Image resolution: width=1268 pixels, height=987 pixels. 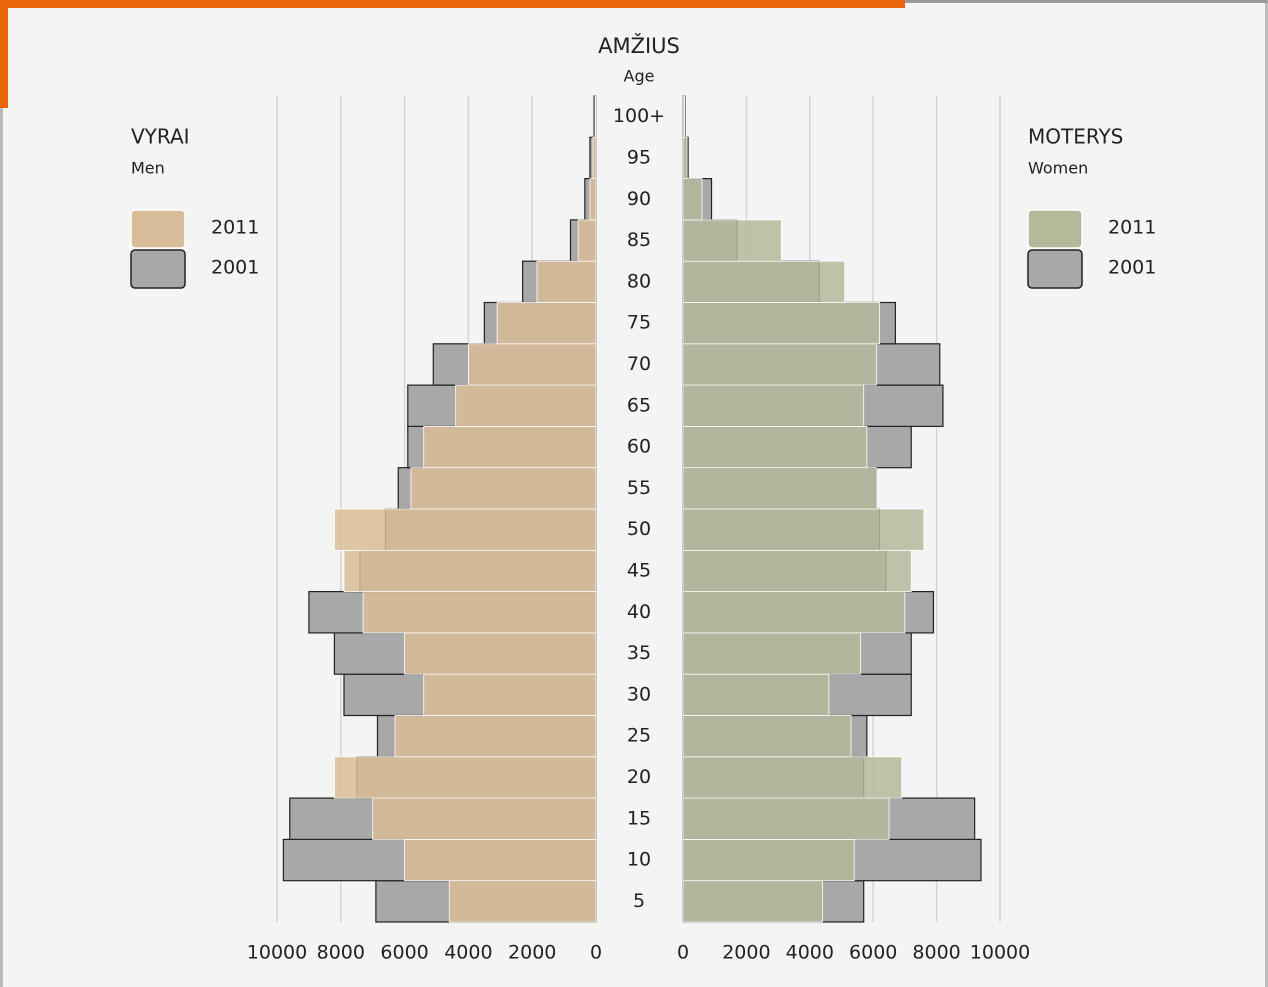 I want to click on y-tick-label: 65, so click(x=639, y=405).